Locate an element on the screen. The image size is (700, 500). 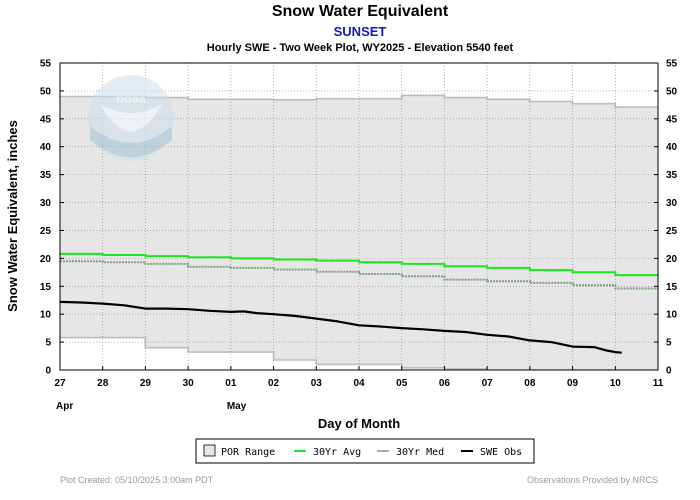
x-tick-label: 08 is located at coordinates (530, 383).